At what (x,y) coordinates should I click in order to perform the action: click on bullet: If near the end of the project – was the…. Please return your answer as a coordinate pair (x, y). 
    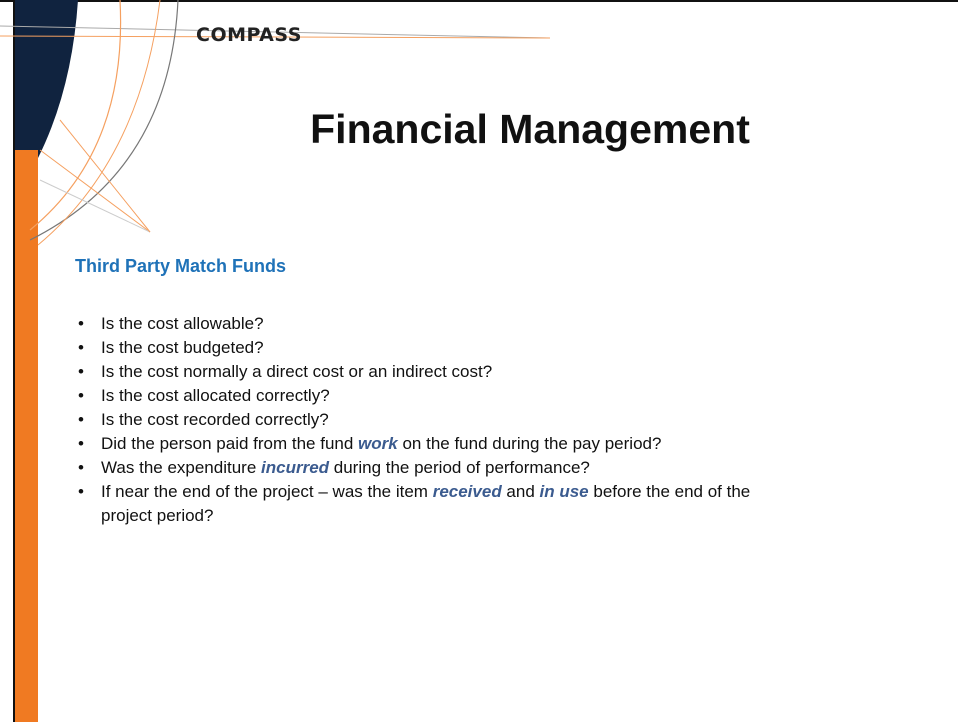
    Looking at the image, I should click on (415, 504).